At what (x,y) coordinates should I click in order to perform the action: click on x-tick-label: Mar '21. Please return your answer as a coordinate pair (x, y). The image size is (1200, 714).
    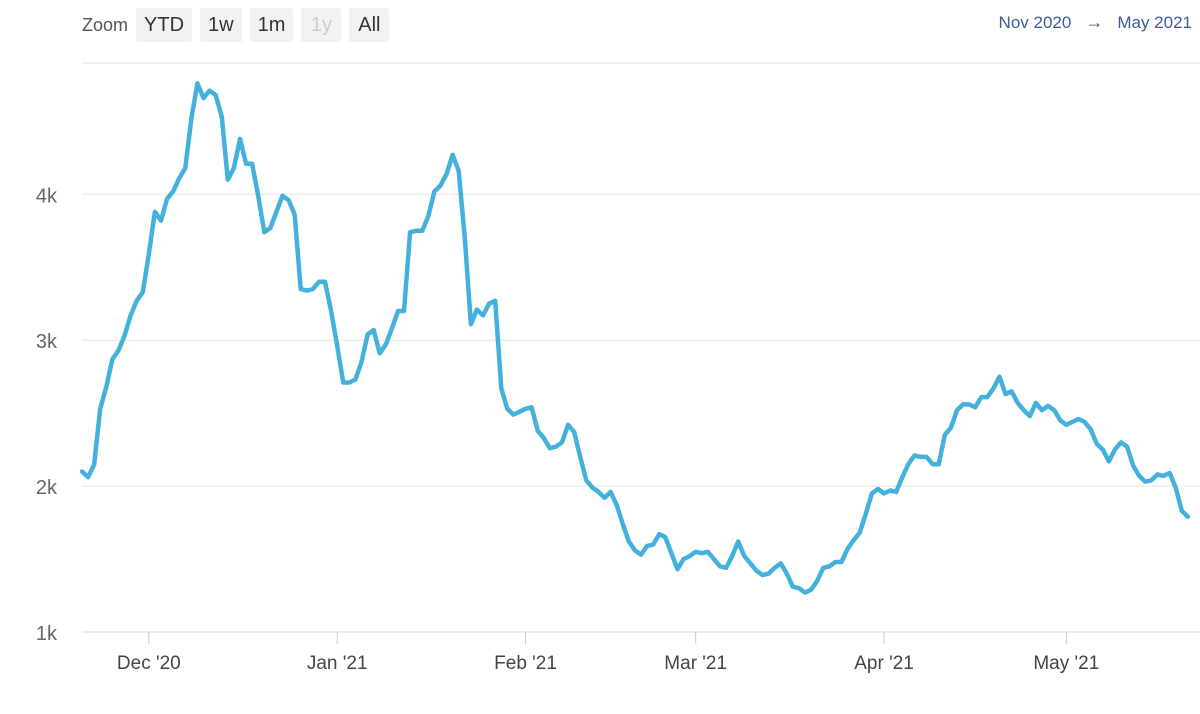
    Looking at the image, I should click on (695, 663).